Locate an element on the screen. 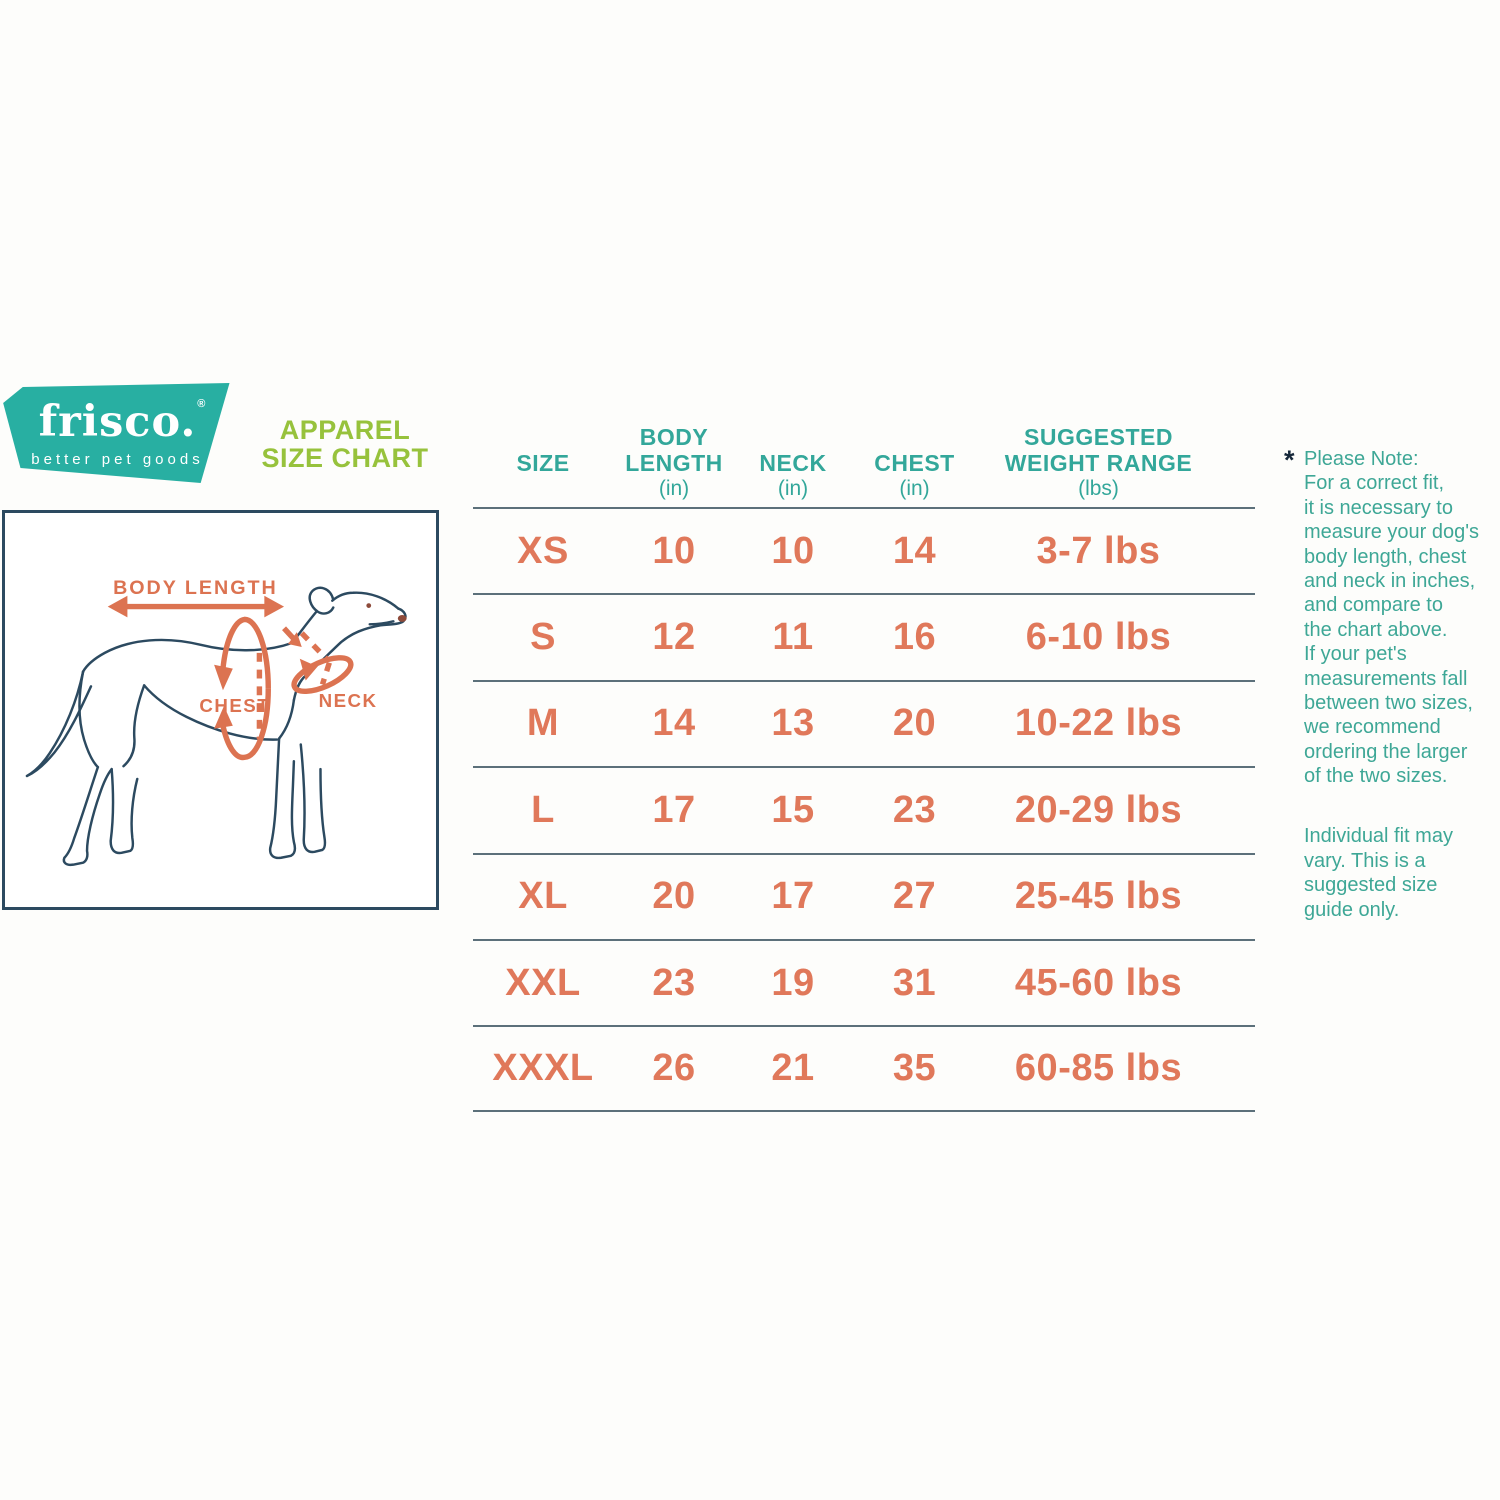 This screenshot has height=1500, width=1500. chest-label: CHEST is located at coordinates (234, 705).